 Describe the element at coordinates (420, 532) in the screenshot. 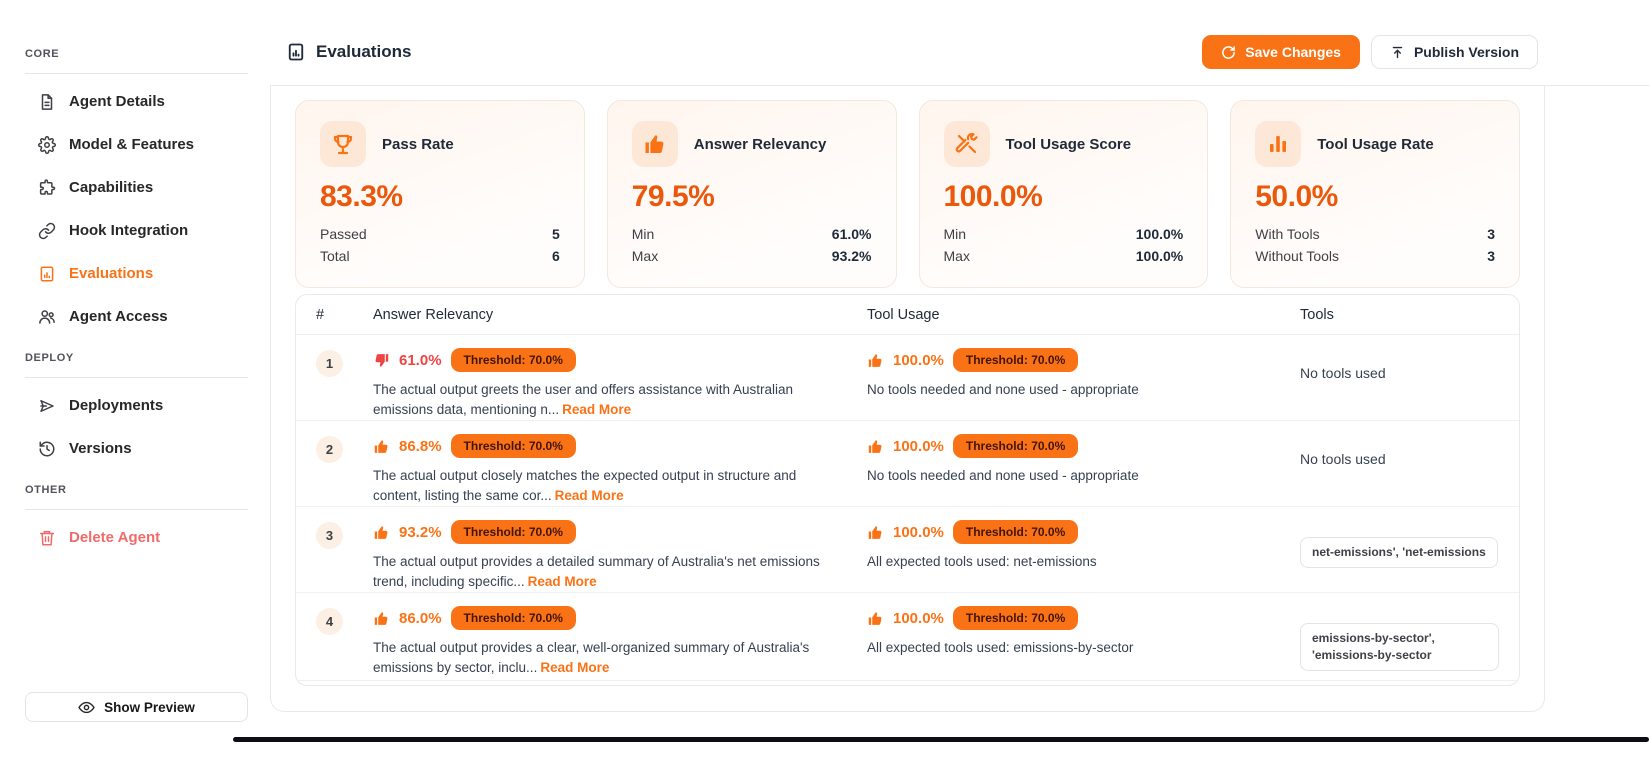

I see `relevancy-score: 93.2%` at that location.